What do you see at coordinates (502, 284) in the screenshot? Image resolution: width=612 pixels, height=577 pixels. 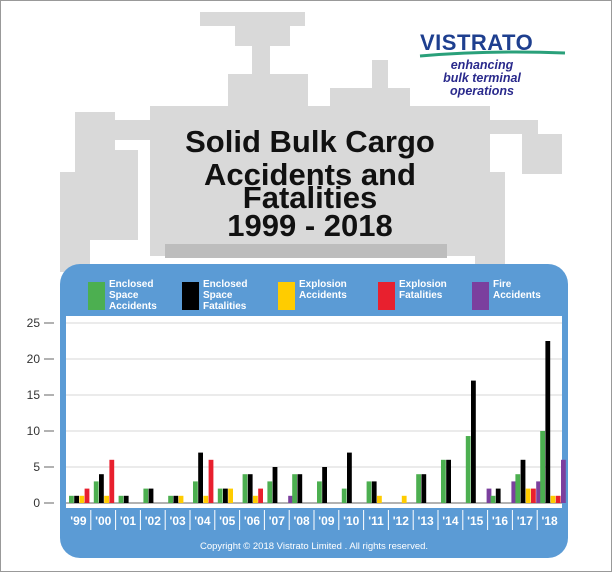 I see `legend-label: Fire` at bounding box center [502, 284].